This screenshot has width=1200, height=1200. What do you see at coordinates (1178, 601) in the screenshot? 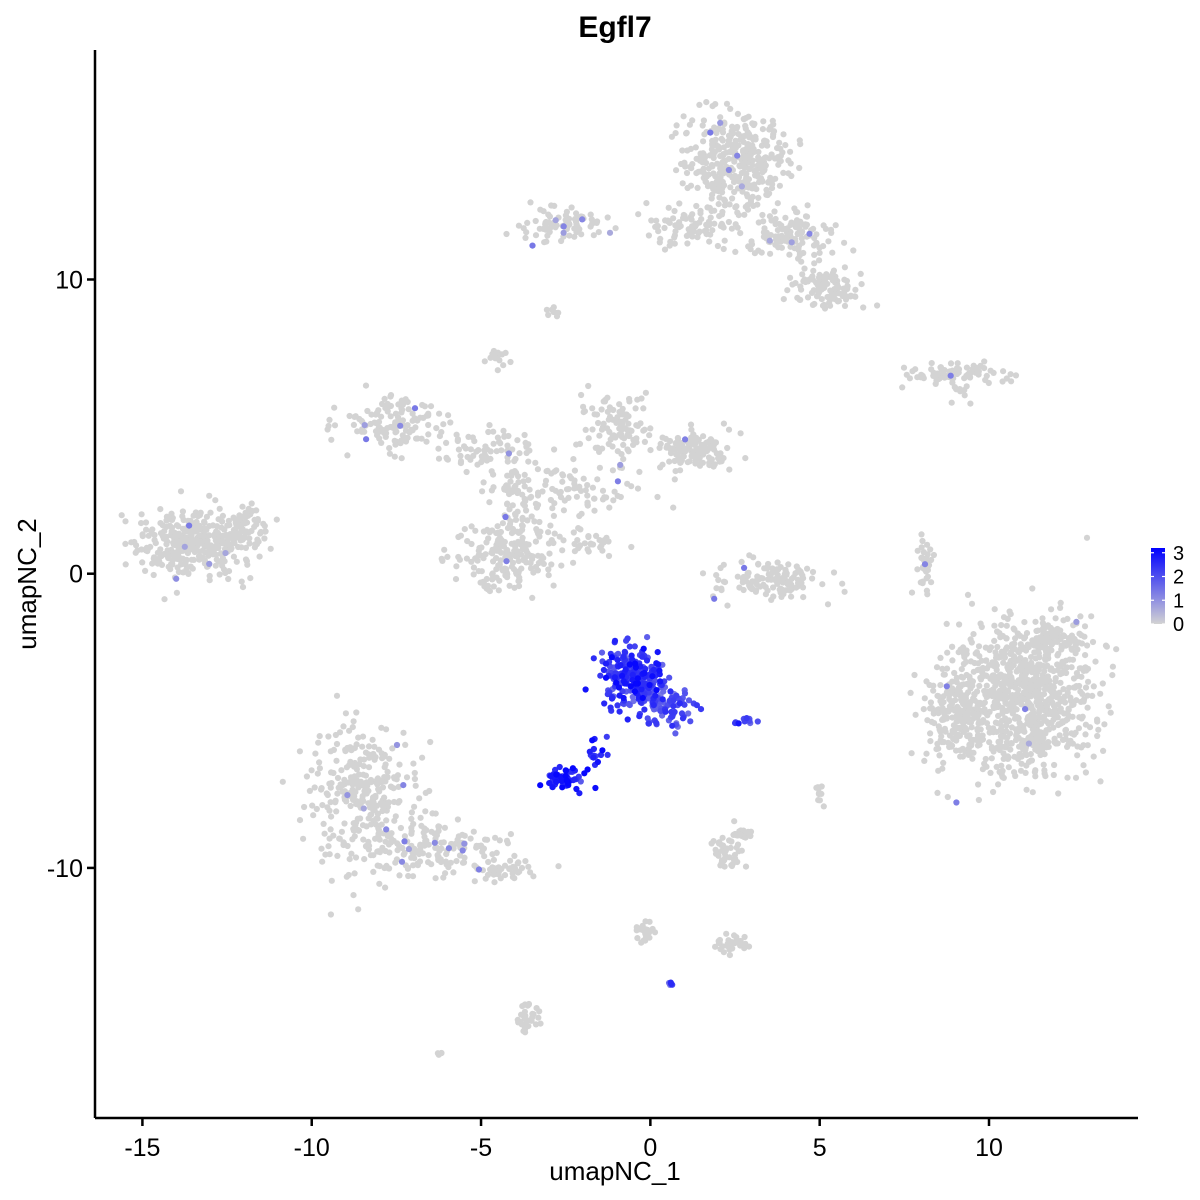
I see `legend-tick-label: 1` at bounding box center [1178, 601].